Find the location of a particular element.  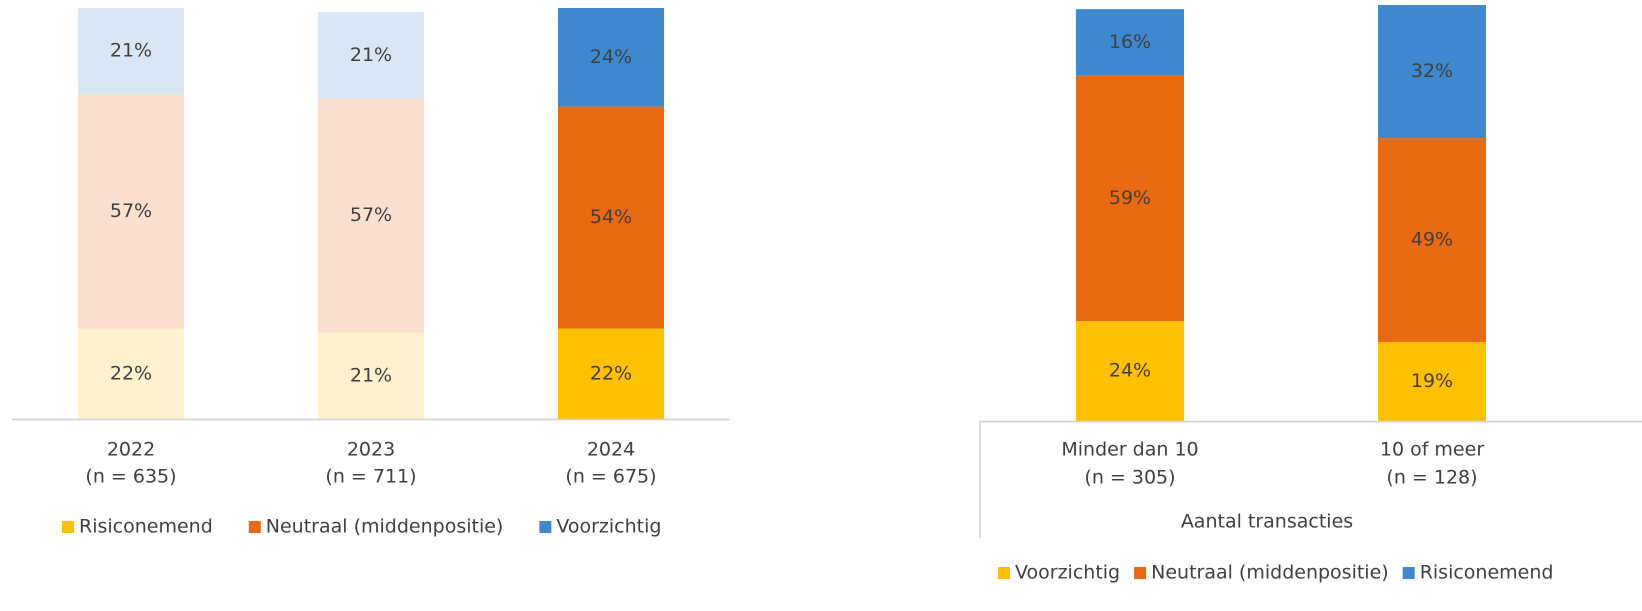

data-label: 59% is located at coordinates (1130, 198).